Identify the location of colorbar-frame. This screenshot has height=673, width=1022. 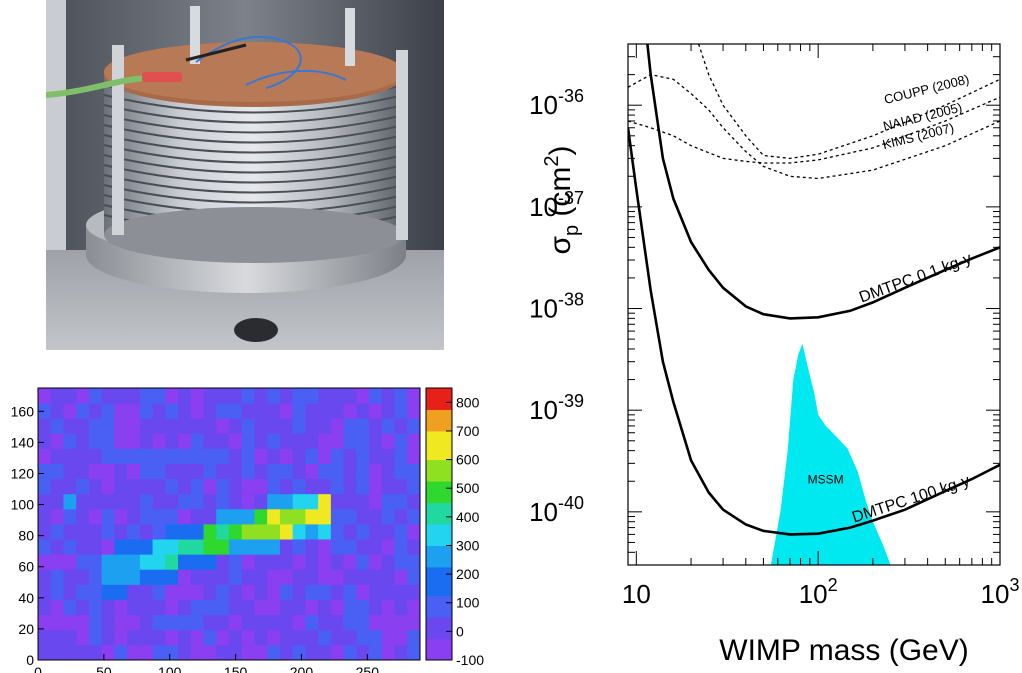
(439, 524).